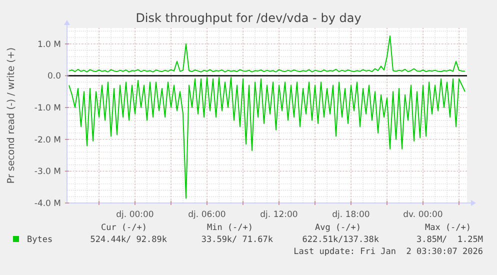 This screenshot has height=275, width=497. I want to click on y-tick-label: 0.0, so click(54, 77).